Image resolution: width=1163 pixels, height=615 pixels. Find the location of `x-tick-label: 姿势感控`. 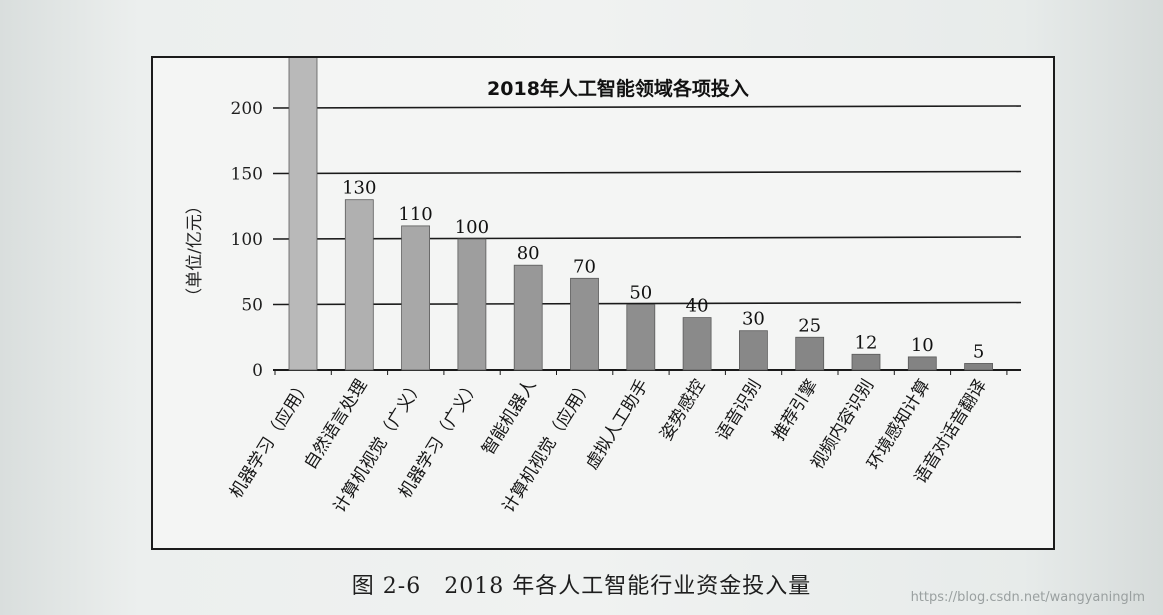

x-tick-label: 姿势感控 is located at coordinates (682, 410).